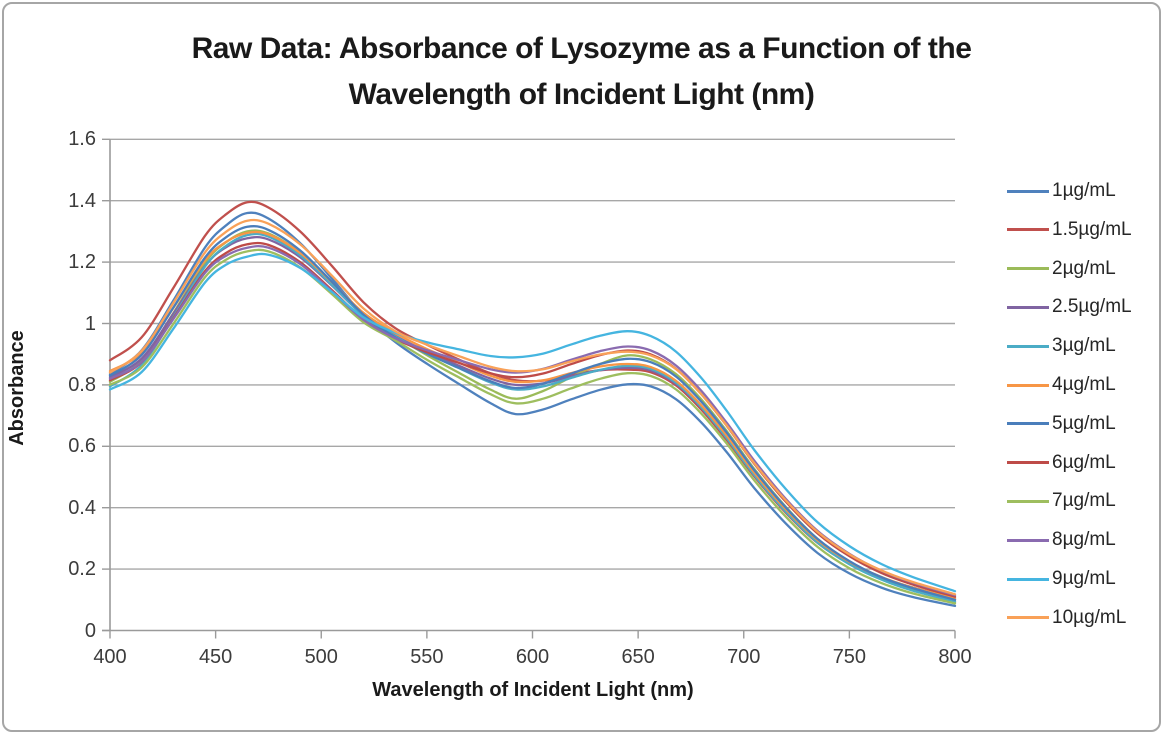 The width and height of the screenshot is (1163, 734). I want to click on legend-item: 4µg/mL, so click(1061, 385).